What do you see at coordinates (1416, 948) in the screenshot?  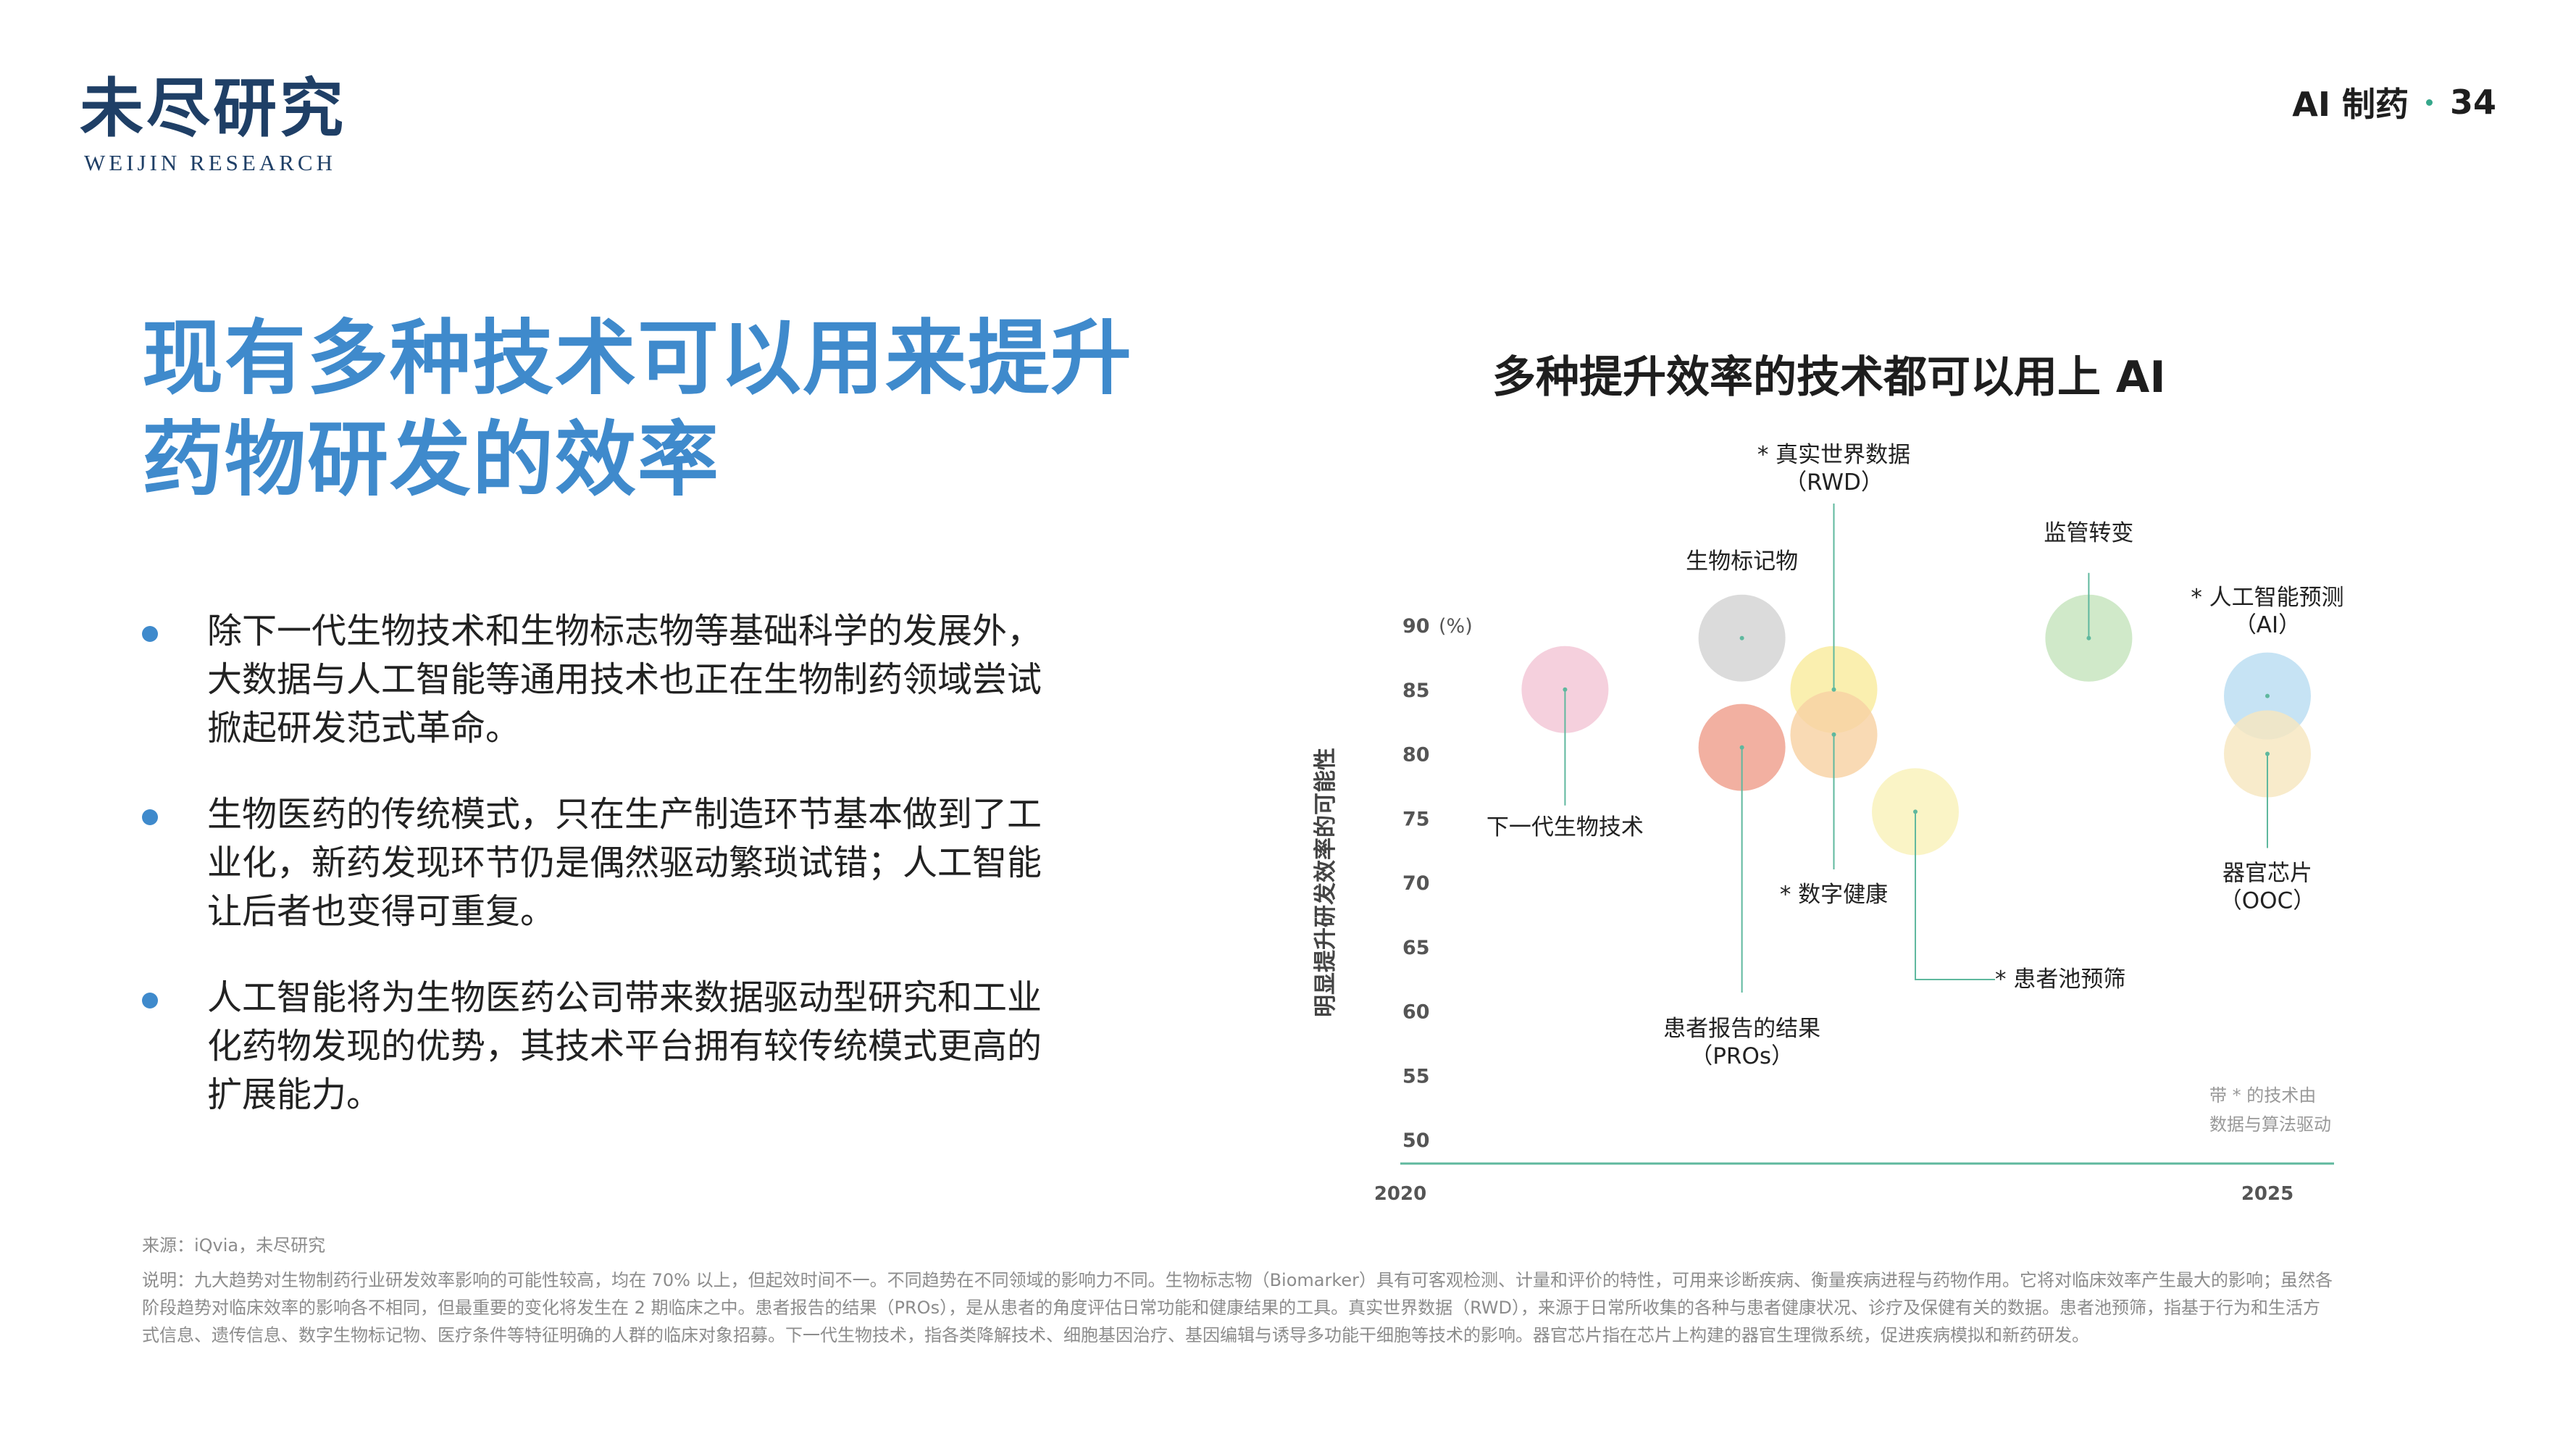 I see `y-tick-label: 65` at bounding box center [1416, 948].